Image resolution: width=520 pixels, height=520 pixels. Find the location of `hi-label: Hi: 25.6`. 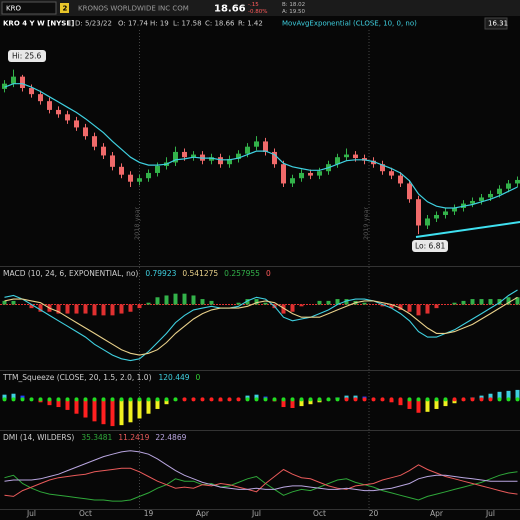

hi-label: Hi: 25.6 is located at coordinates (27, 56).